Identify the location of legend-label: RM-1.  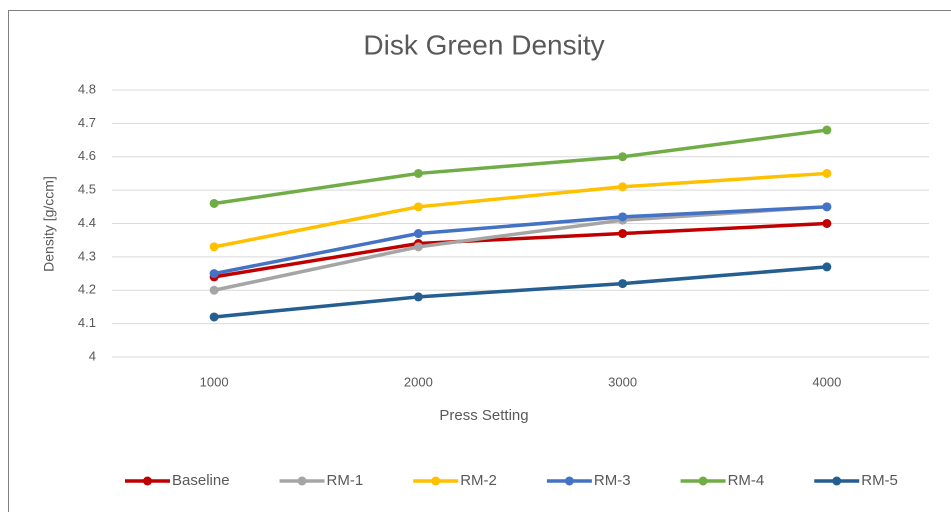
(345, 480).